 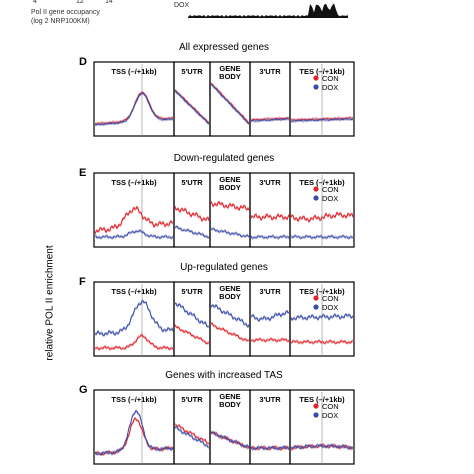 I want to click on panel-d-title: All expressed genes, so click(x=224, y=47).